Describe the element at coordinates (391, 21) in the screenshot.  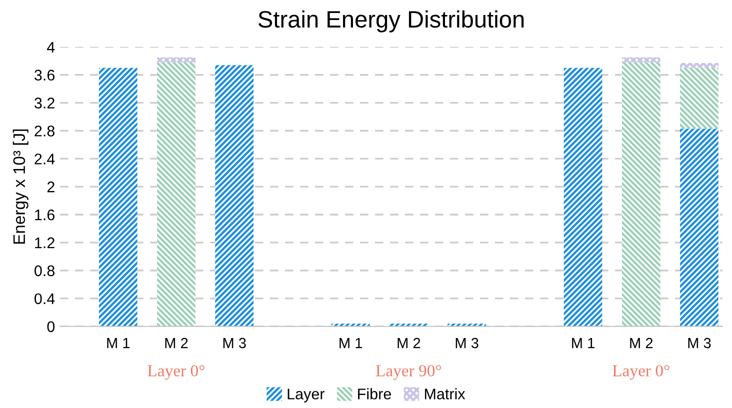
I see `chart-title: Strain Energy Distribution` at that location.